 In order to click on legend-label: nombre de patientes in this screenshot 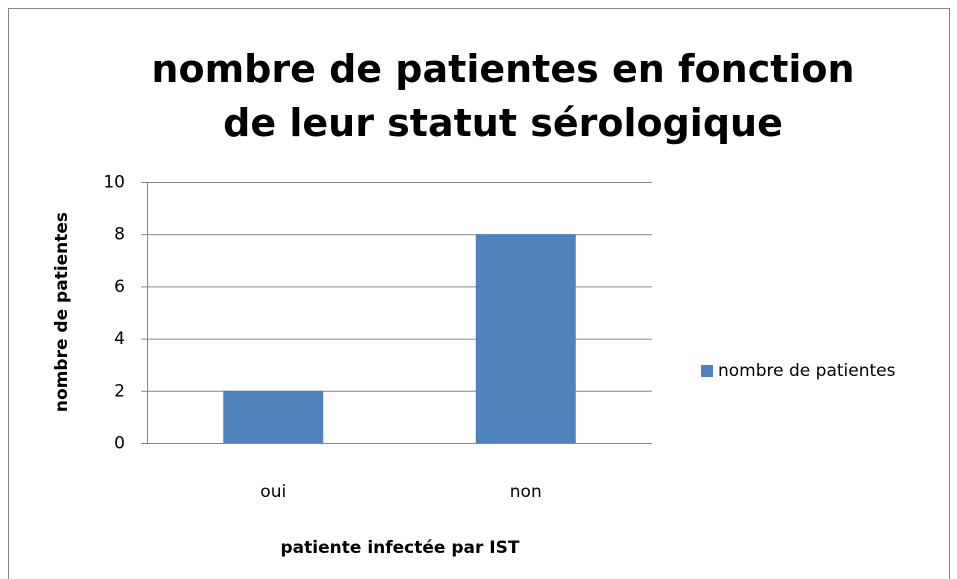, I will do `click(807, 371)`.